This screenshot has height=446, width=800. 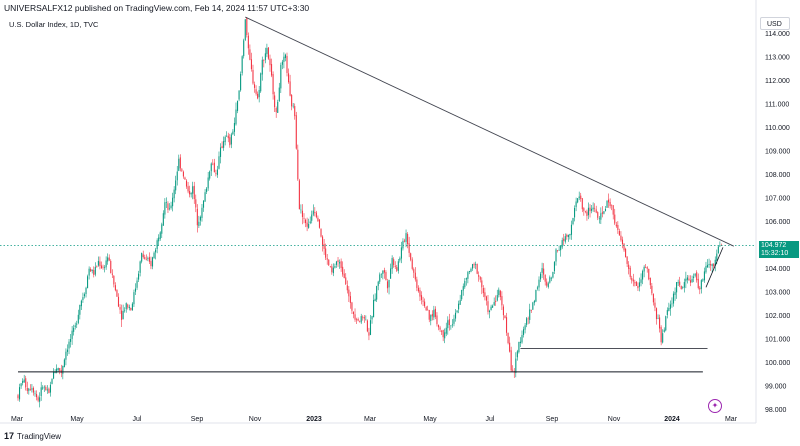 What do you see at coordinates (775, 23) in the screenshot?
I see `currency-selector: USD` at bounding box center [775, 23].